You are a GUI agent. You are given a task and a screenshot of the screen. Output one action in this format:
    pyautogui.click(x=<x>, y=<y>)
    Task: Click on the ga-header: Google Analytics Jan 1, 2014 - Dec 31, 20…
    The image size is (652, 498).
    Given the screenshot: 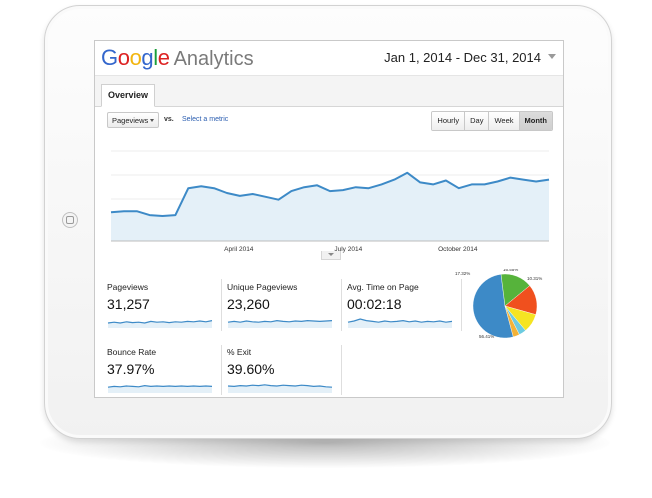 What is the action you would take?
    pyautogui.click(x=329, y=58)
    